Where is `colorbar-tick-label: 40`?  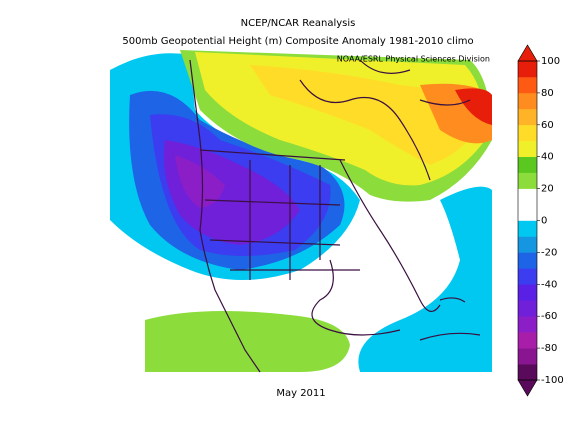
colorbar-tick-label: 40 is located at coordinates (547, 157).